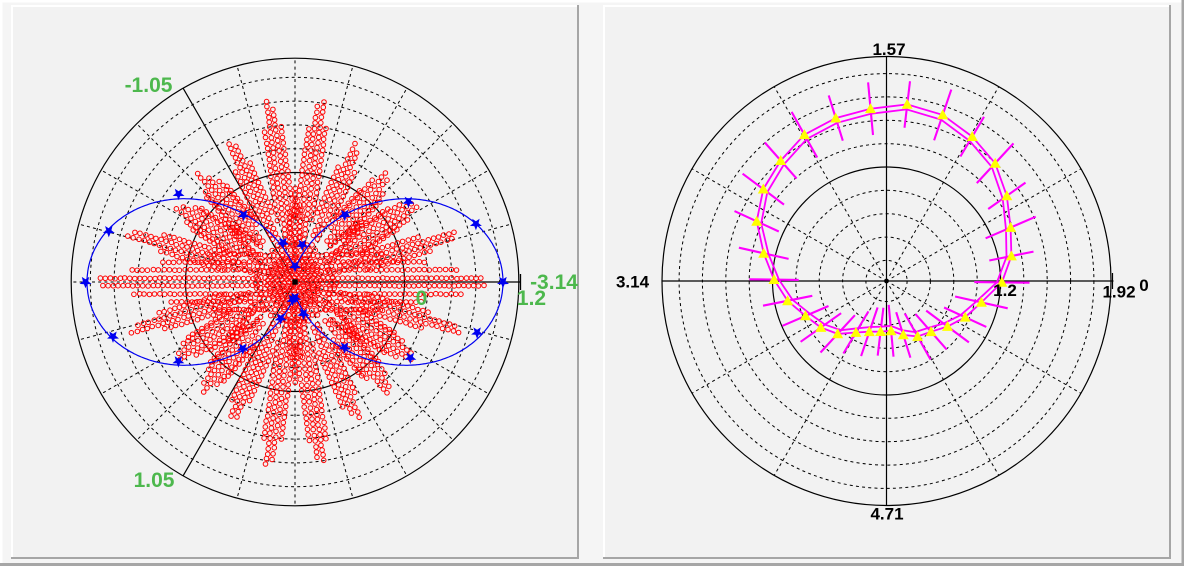 The height and width of the screenshot is (571, 1184). Describe the element at coordinates (554, 282) in the screenshot. I see `svg-text: -3.14` at that location.